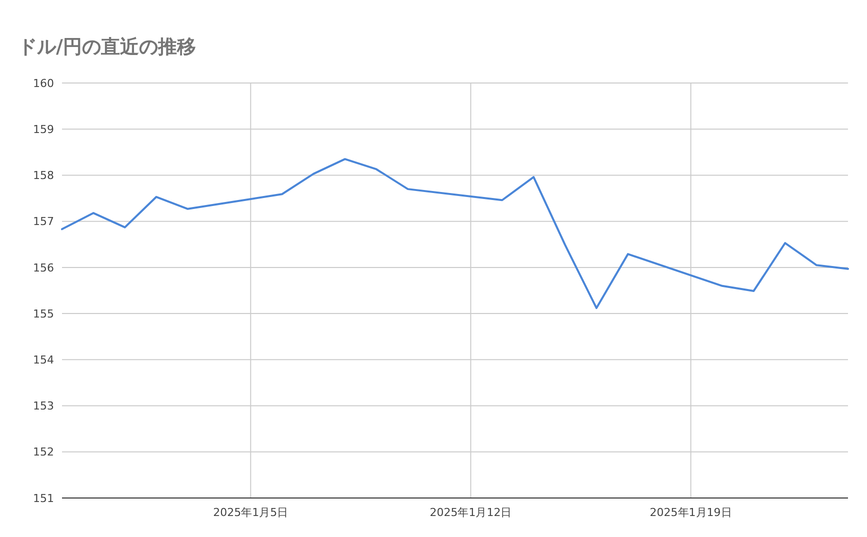 The height and width of the screenshot is (537, 867). Describe the element at coordinates (43, 267) in the screenshot. I see `y-tick-label: 156` at that location.